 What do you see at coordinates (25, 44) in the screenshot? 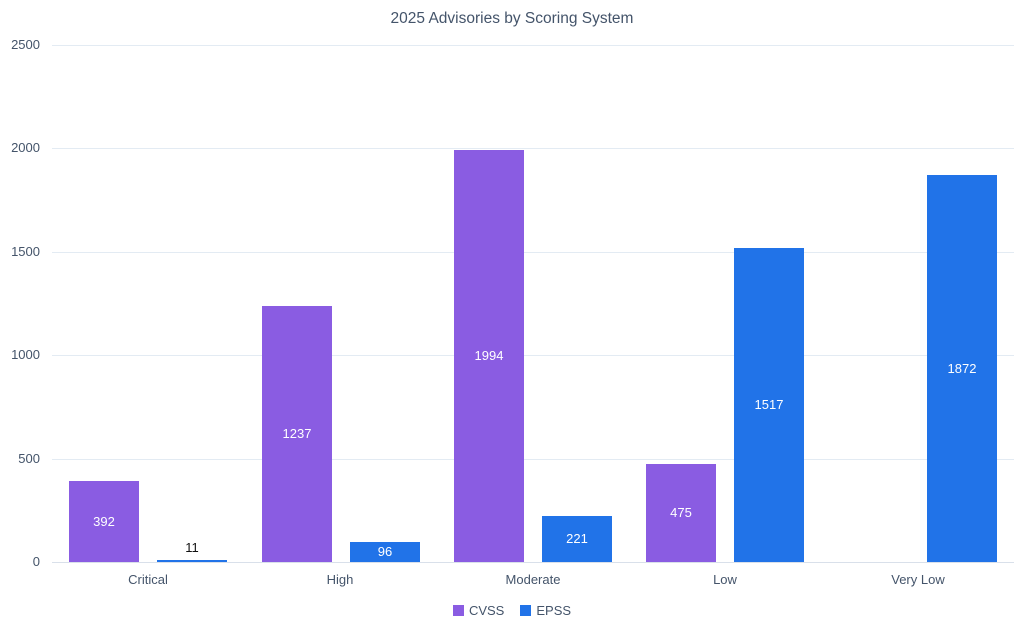
I see `y-axis-tick-label: 2500` at bounding box center [25, 44].